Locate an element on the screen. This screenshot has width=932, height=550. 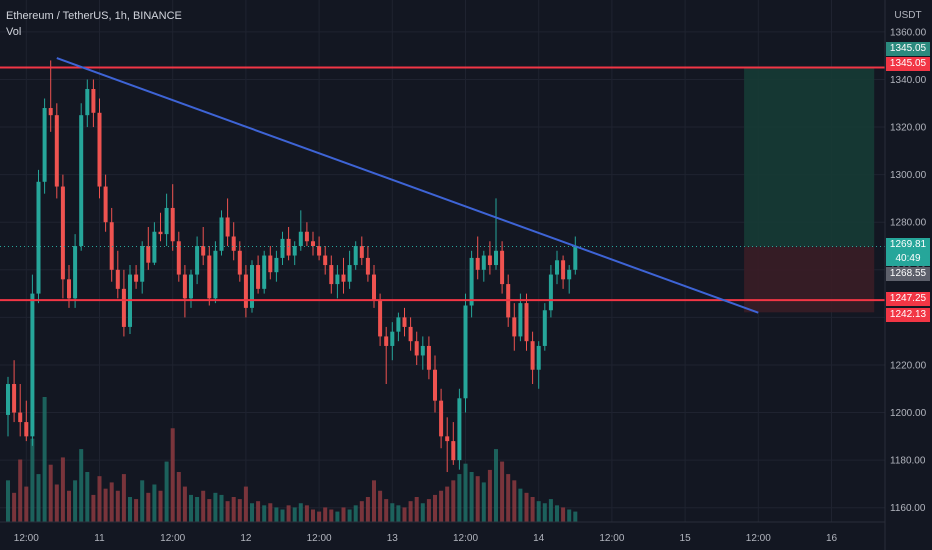
volume-label: Vol is located at coordinates (14, 32).